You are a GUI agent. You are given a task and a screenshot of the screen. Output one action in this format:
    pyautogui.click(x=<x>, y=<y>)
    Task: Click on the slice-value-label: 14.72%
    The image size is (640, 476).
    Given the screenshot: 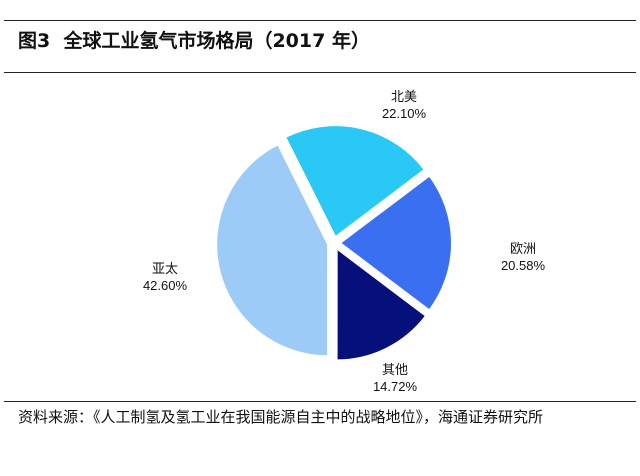 What is the action you would take?
    pyautogui.click(x=395, y=386)
    